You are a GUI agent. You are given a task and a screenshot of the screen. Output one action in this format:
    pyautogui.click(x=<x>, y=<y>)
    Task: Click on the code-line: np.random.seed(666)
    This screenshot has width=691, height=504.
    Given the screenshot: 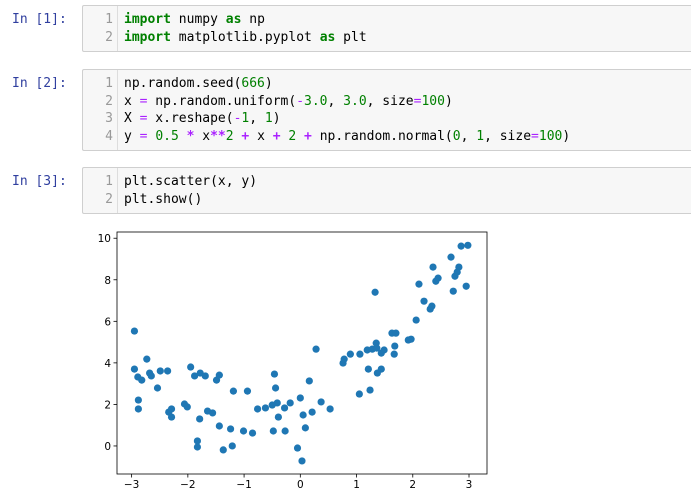 What is the action you would take?
    pyautogui.click(x=407, y=84)
    